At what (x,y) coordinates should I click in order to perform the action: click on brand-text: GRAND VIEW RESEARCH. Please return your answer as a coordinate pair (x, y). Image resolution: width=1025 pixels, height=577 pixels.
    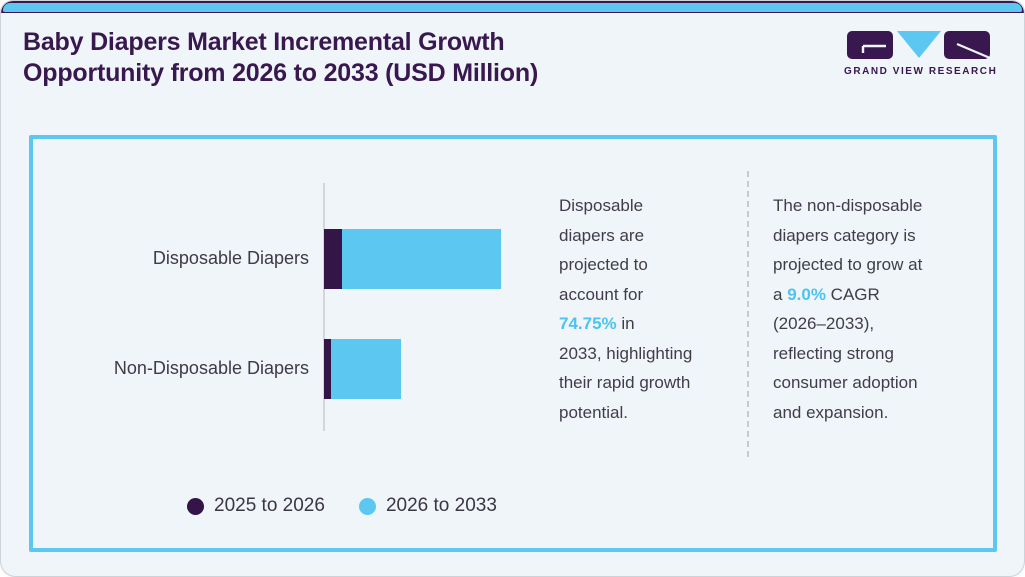
    Looking at the image, I should click on (921, 71).